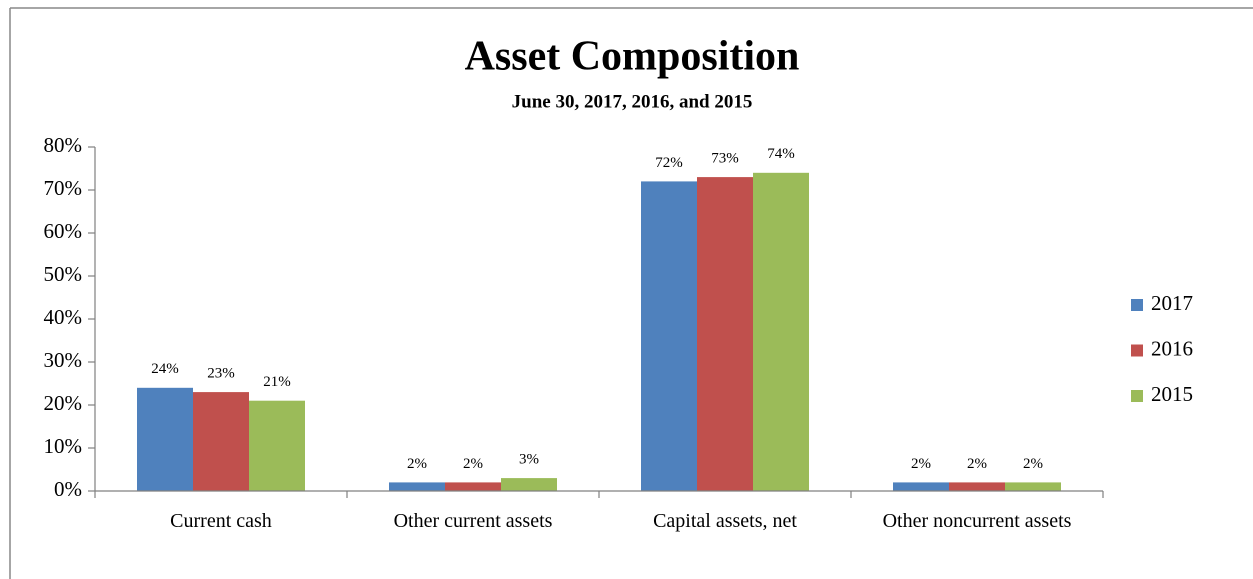 Image resolution: width=1253 pixels, height=579 pixels. I want to click on data-label: 74%, so click(781, 154).